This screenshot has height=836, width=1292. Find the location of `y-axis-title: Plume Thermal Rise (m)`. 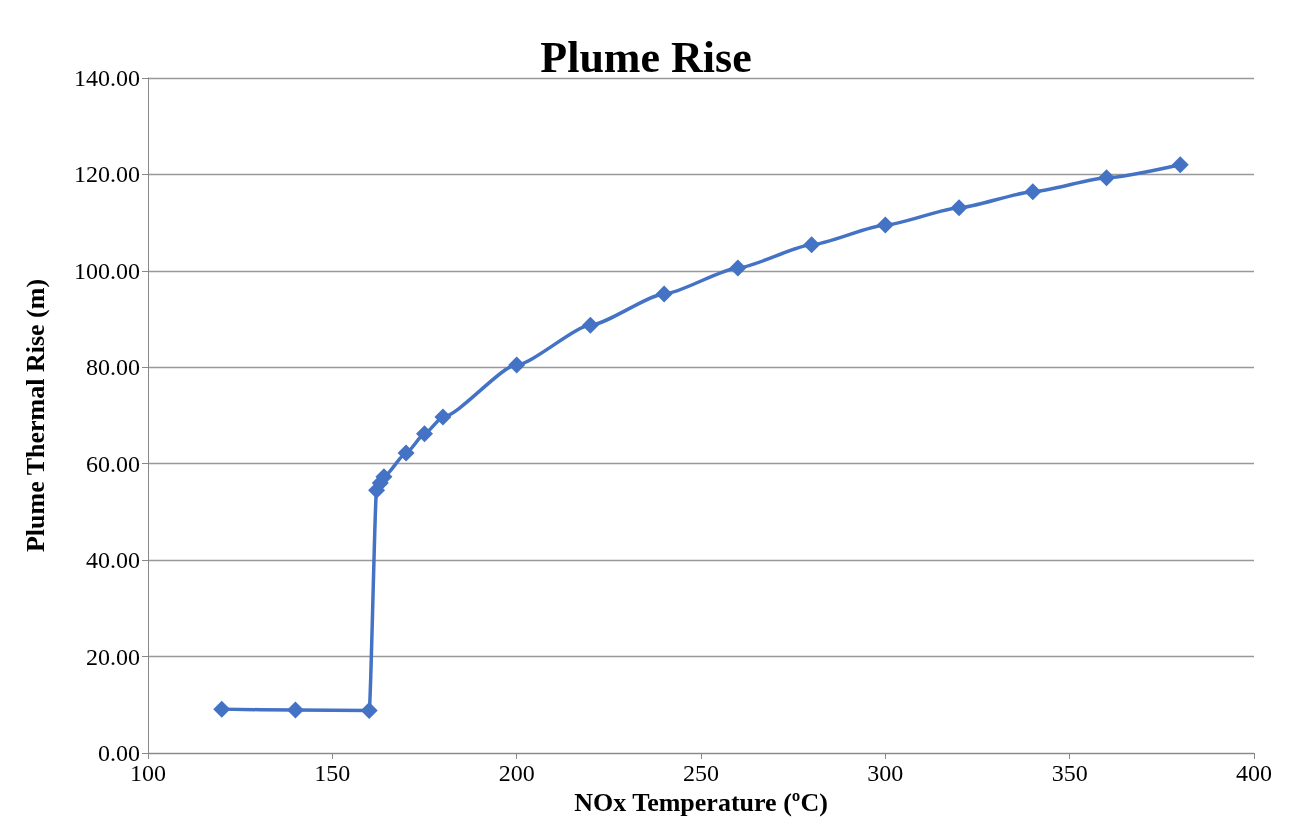

y-axis-title: Plume Thermal Rise (m) is located at coordinates (35, 415).